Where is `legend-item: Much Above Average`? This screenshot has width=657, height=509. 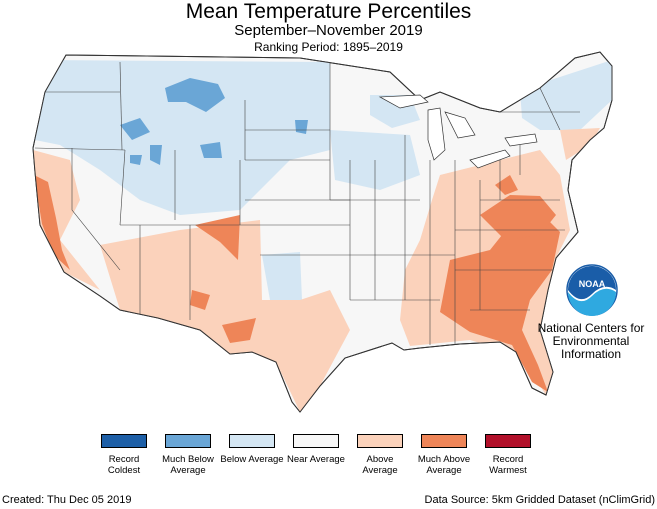 legend-item: Much Above Average is located at coordinates (444, 455).